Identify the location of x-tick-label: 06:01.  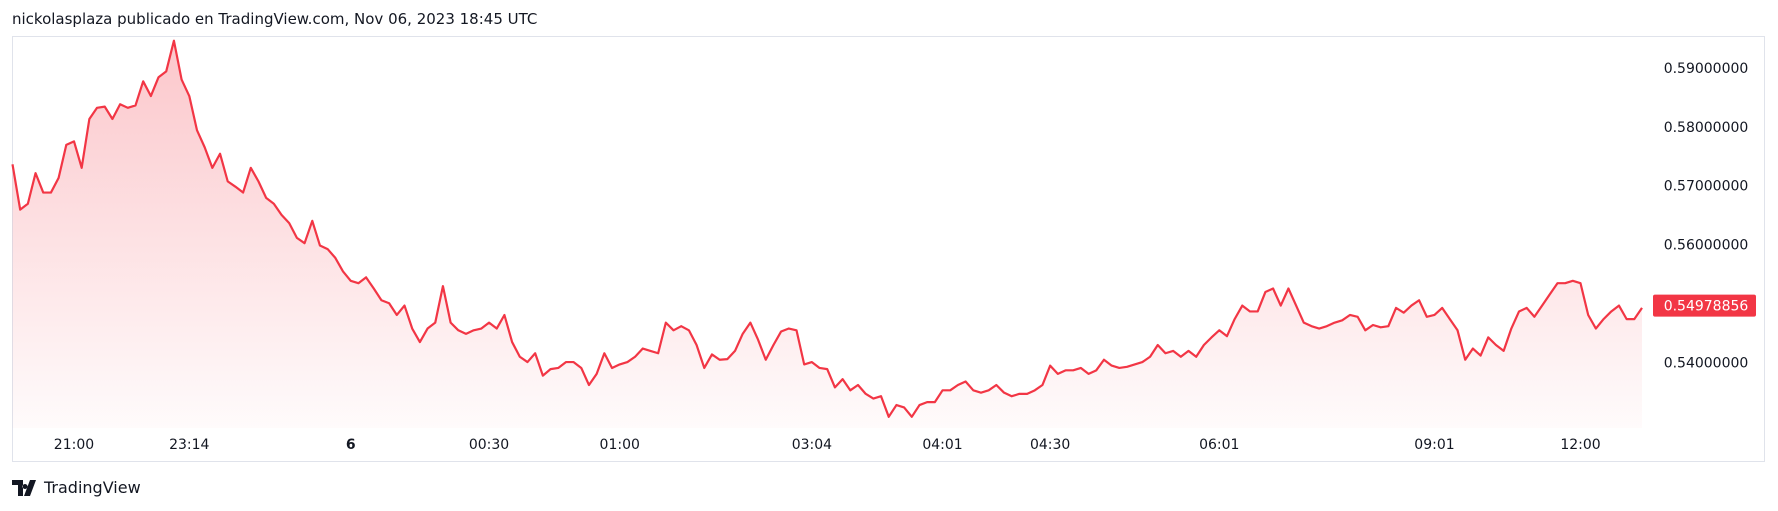
(1219, 445).